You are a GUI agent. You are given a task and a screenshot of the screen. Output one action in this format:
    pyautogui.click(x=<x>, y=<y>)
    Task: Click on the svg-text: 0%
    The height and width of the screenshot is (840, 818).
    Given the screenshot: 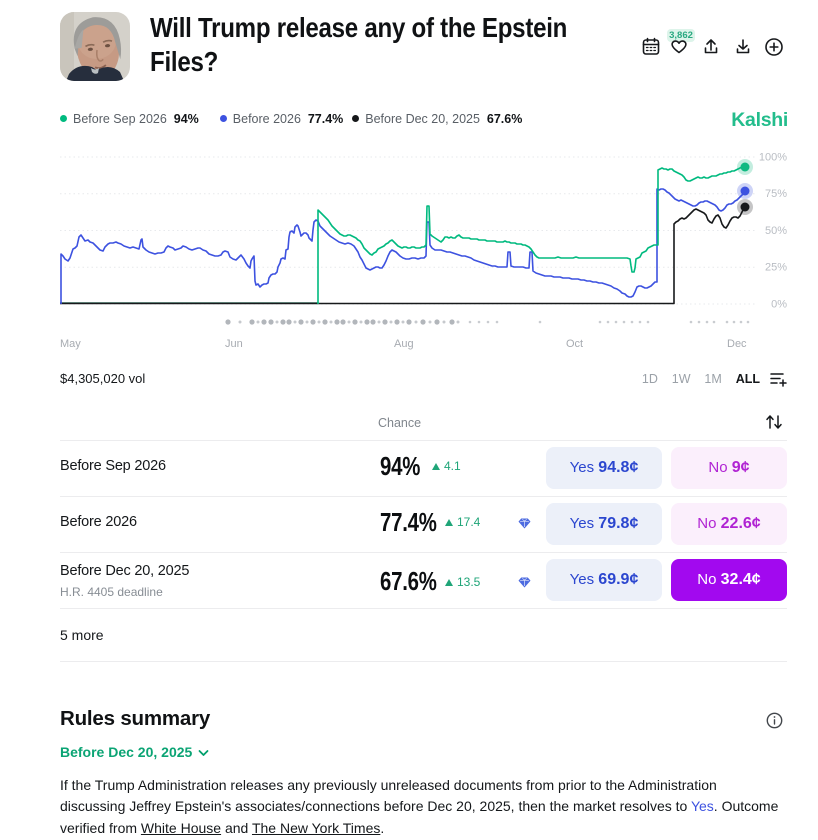 What is the action you would take?
    pyautogui.click(x=779, y=305)
    